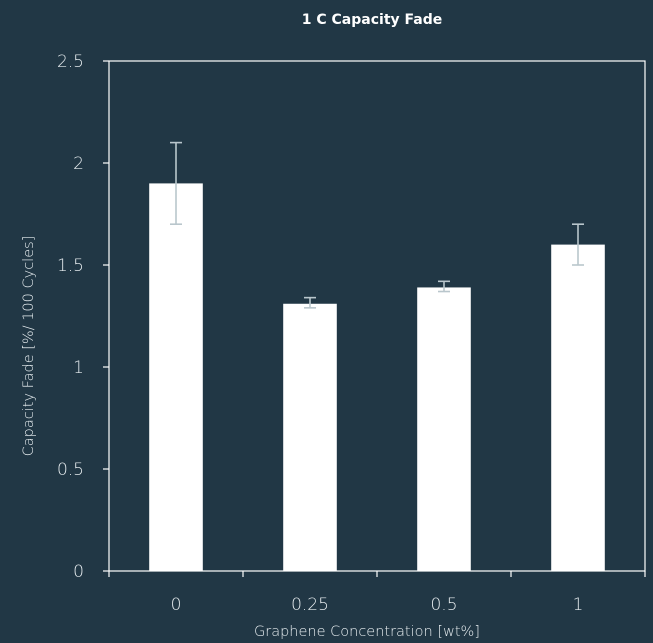  I want to click on y-tick-label: 1.5, so click(70, 266).